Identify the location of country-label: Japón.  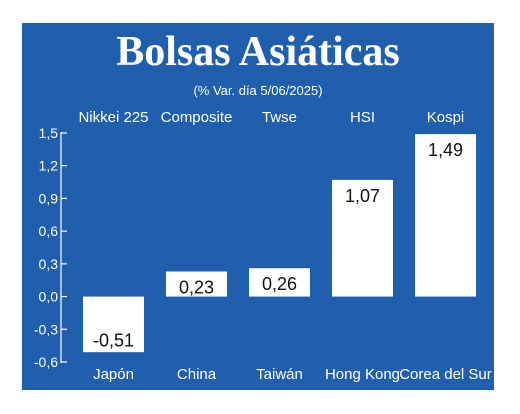
(113, 374).